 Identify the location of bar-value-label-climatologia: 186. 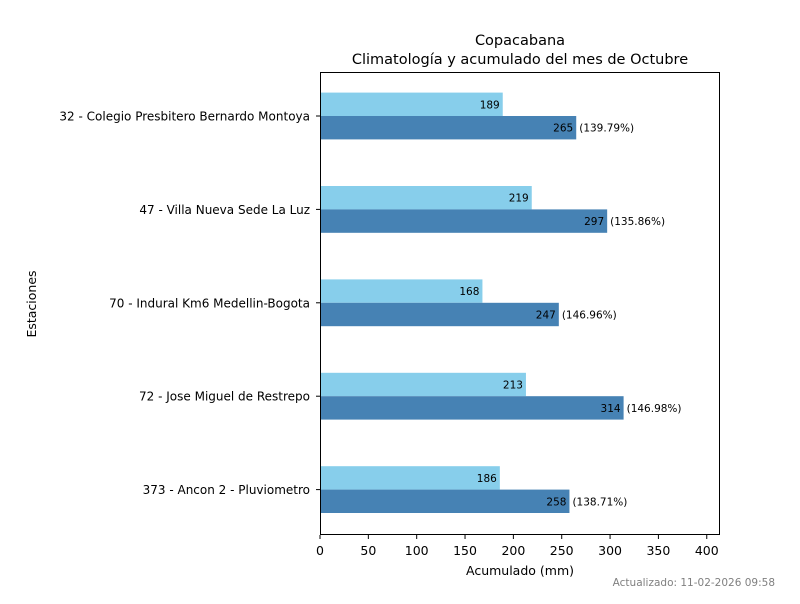
(487, 479).